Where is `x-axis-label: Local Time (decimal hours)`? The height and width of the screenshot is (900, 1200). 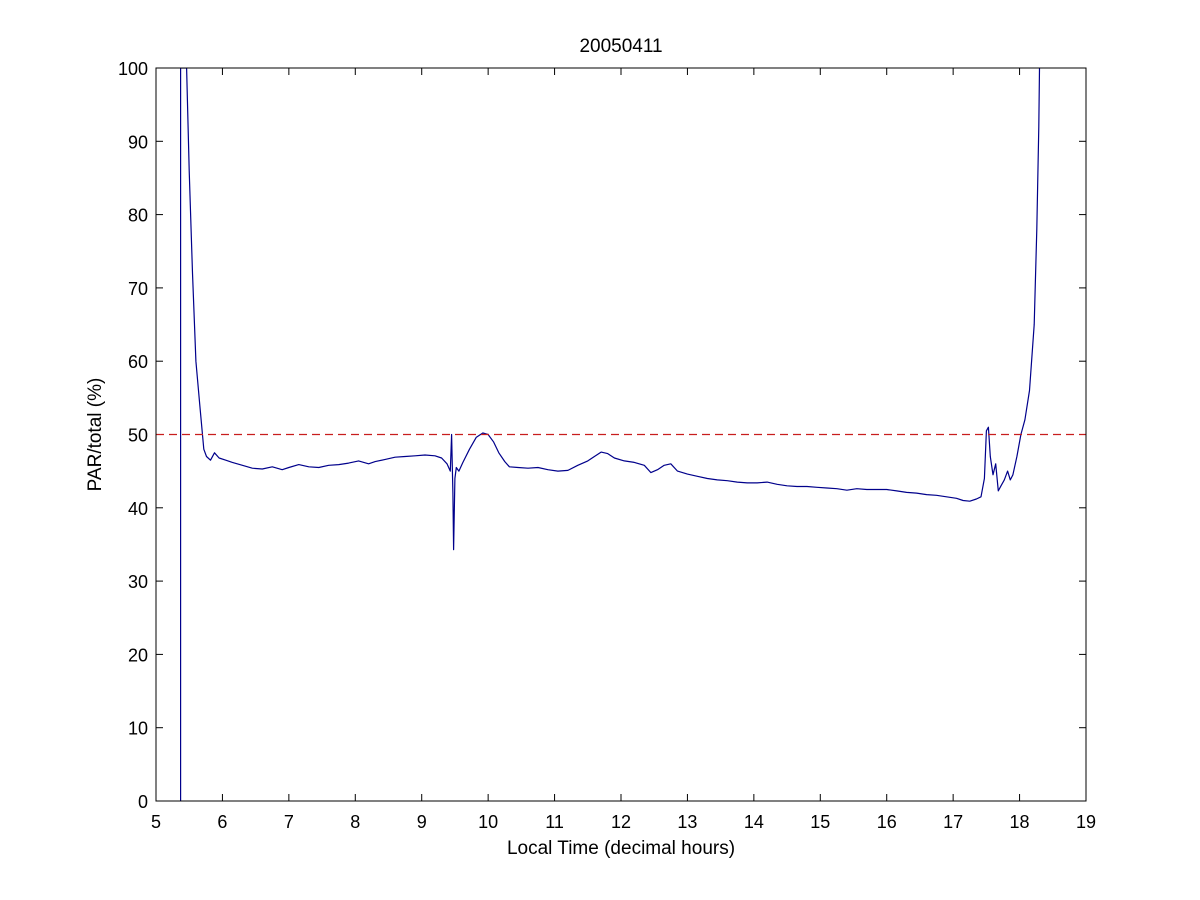
x-axis-label: Local Time (decimal hours) is located at coordinates (621, 848).